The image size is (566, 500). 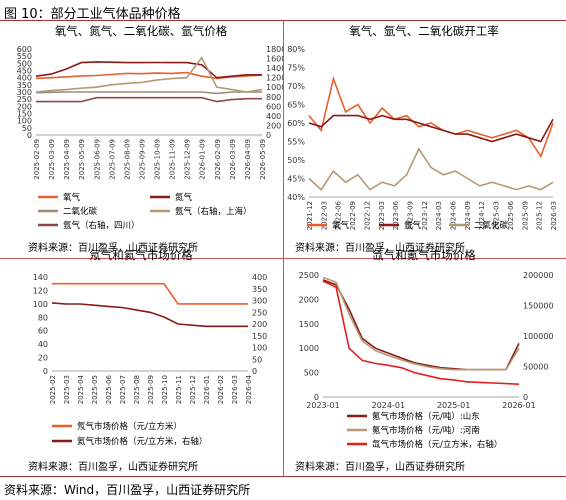 What do you see at coordinates (24, 99) in the screenshot?
I see `y-tick-label: 250` at bounding box center [24, 99].